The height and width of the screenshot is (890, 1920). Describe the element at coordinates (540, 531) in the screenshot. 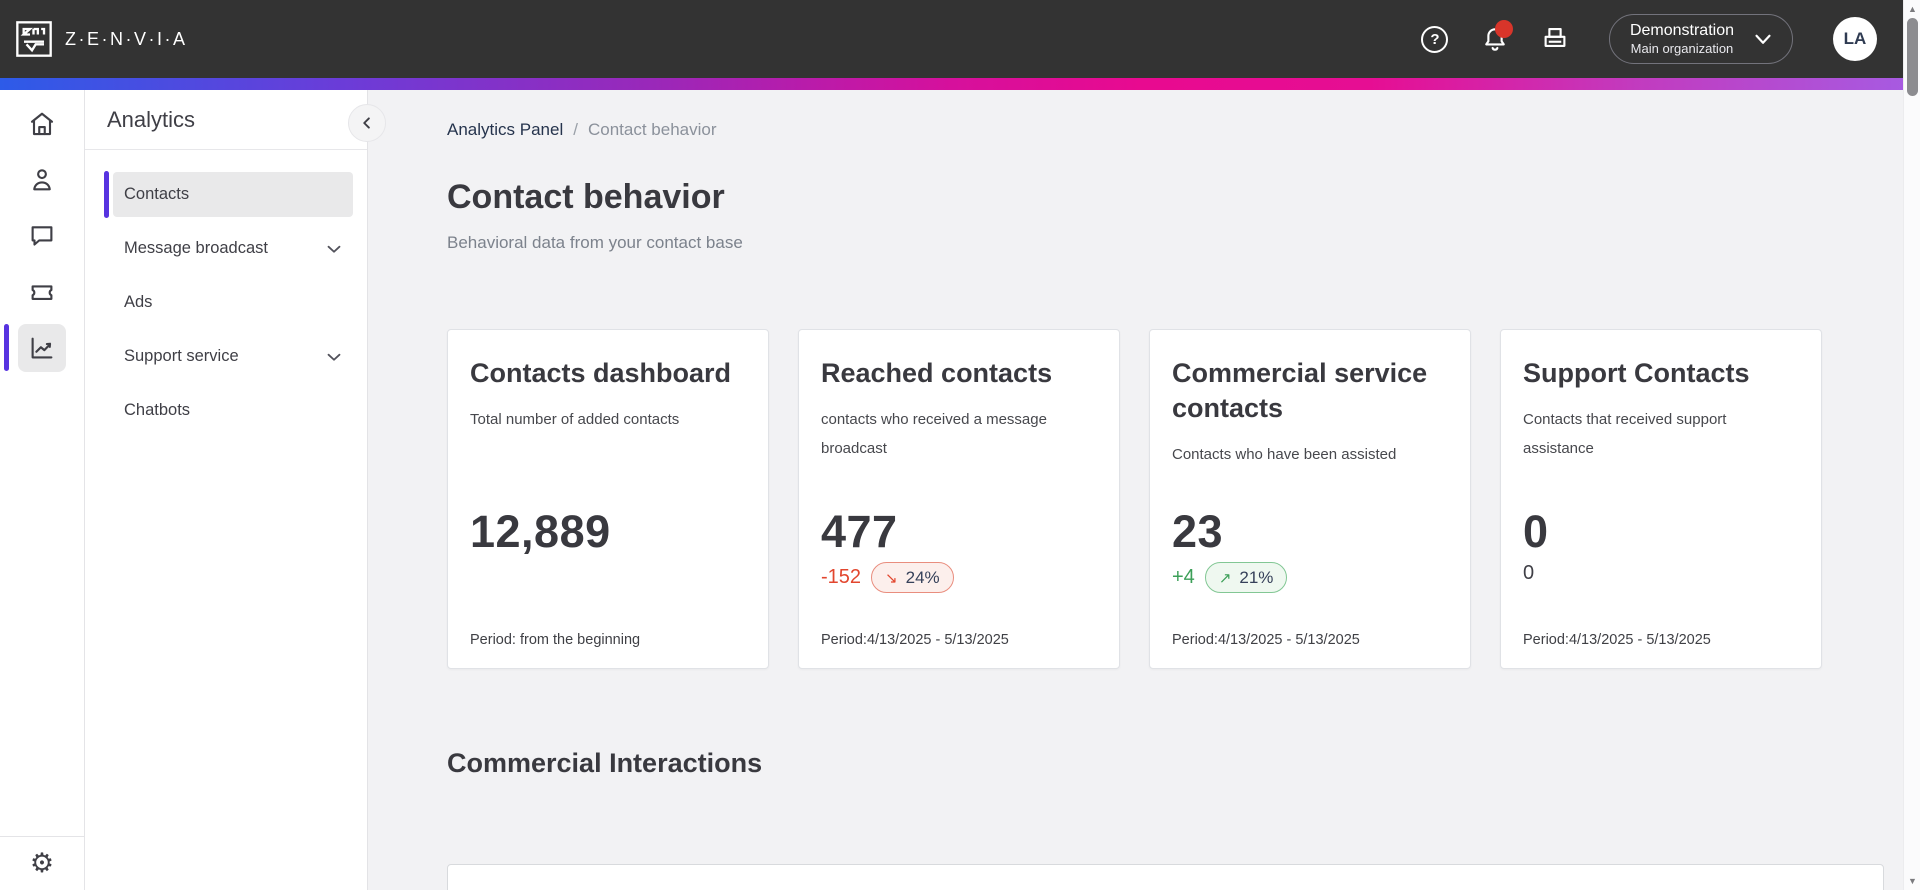

I see `card-value: 12,889` at that location.